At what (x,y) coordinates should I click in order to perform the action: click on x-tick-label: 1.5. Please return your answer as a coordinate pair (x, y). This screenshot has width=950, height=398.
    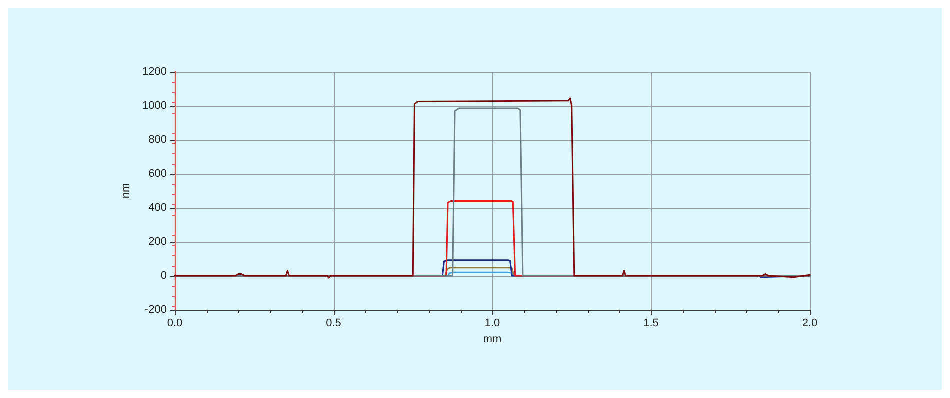
    Looking at the image, I should click on (651, 324).